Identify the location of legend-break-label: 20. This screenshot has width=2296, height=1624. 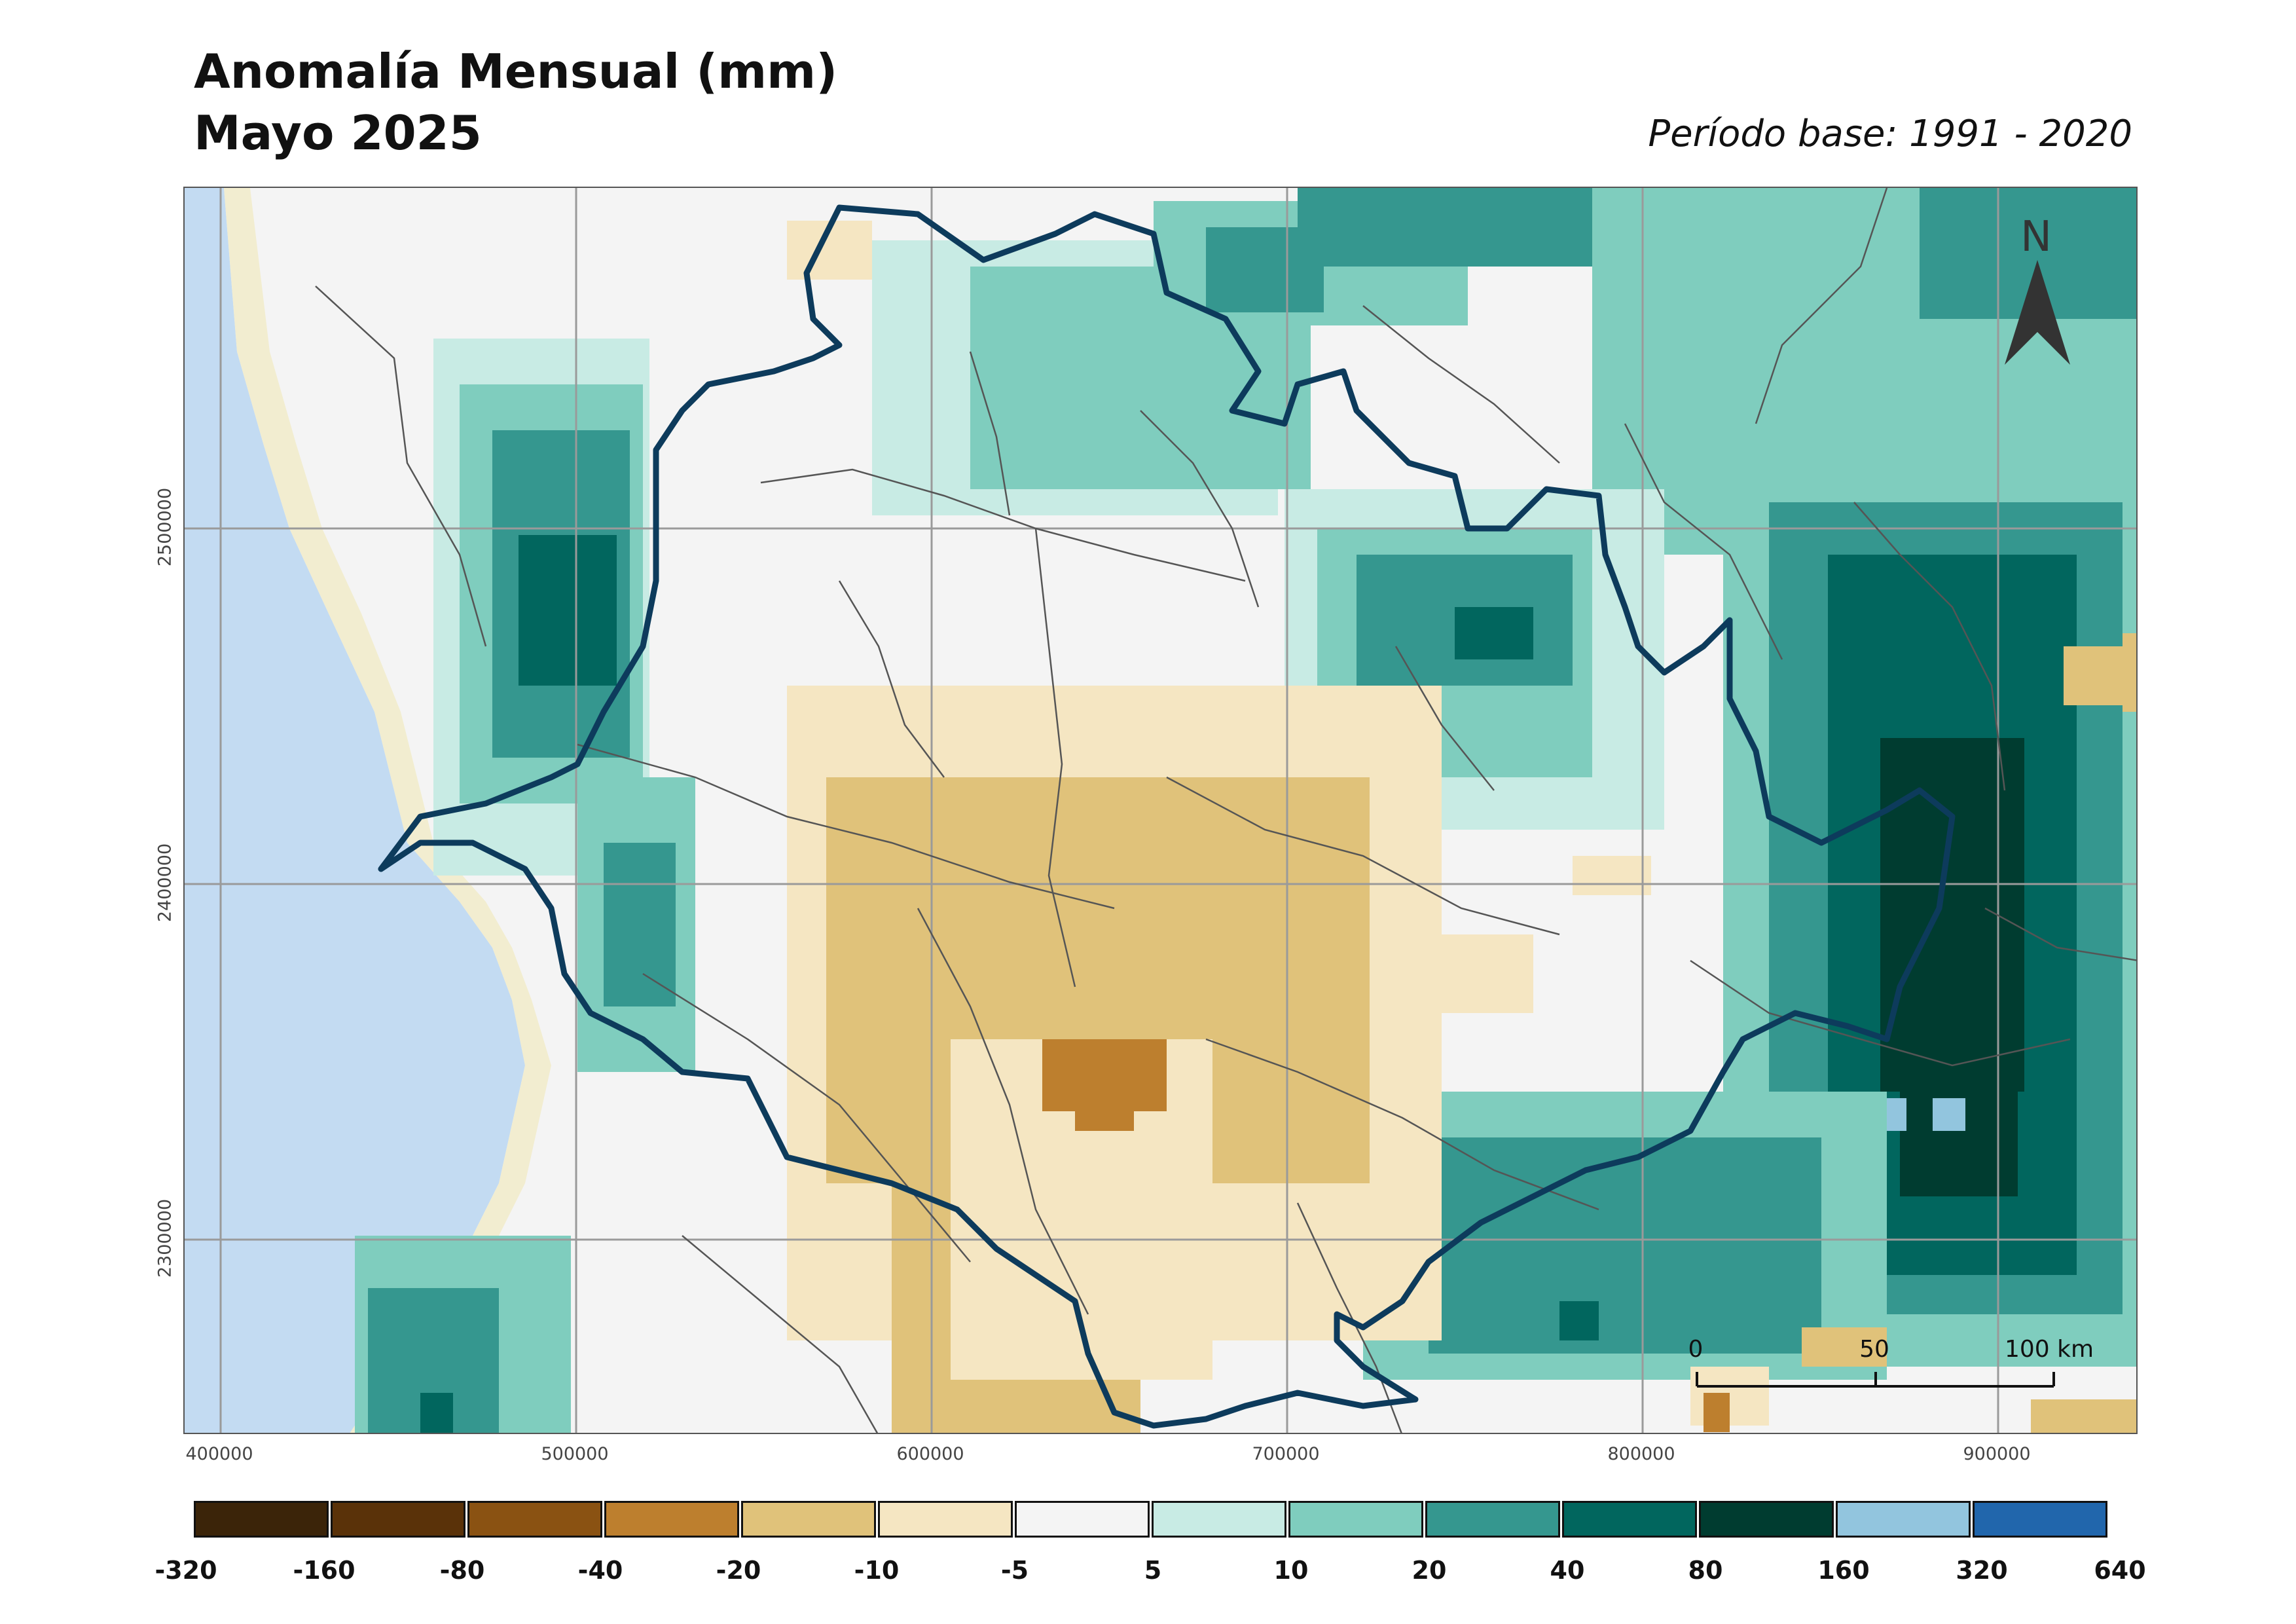
(1429, 1570).